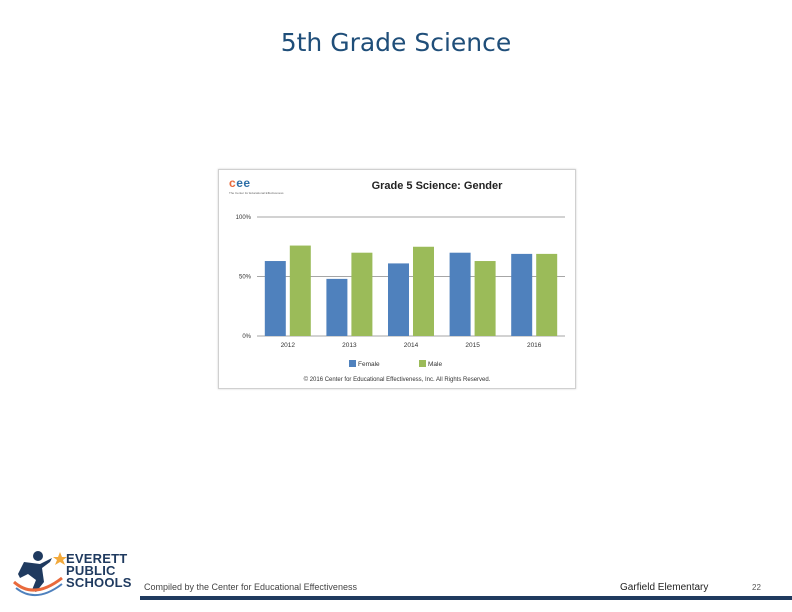 This screenshot has width=792, height=612. What do you see at coordinates (534, 345) in the screenshot?
I see `x-tick-label: 2016` at bounding box center [534, 345].